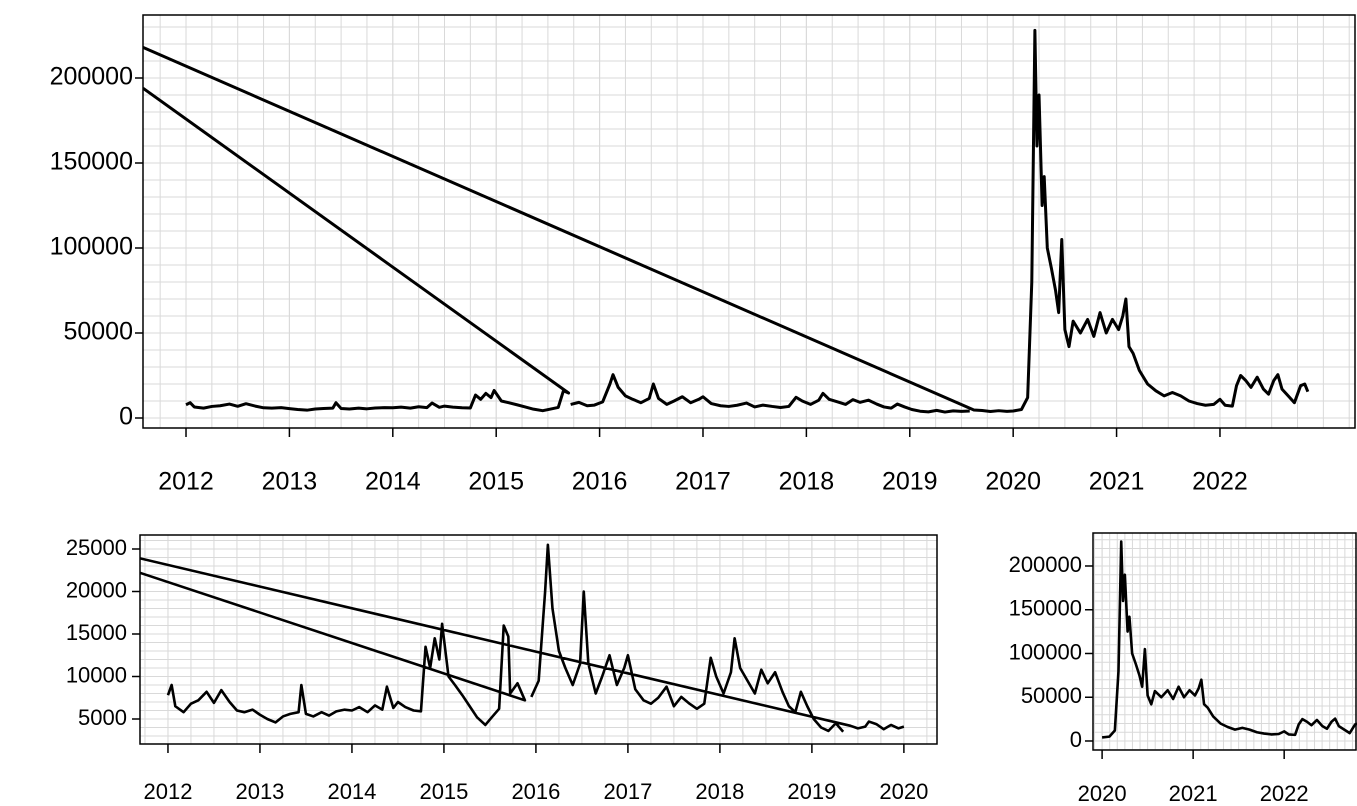  I want to click on y-tick-label: 25000, so click(96, 547).